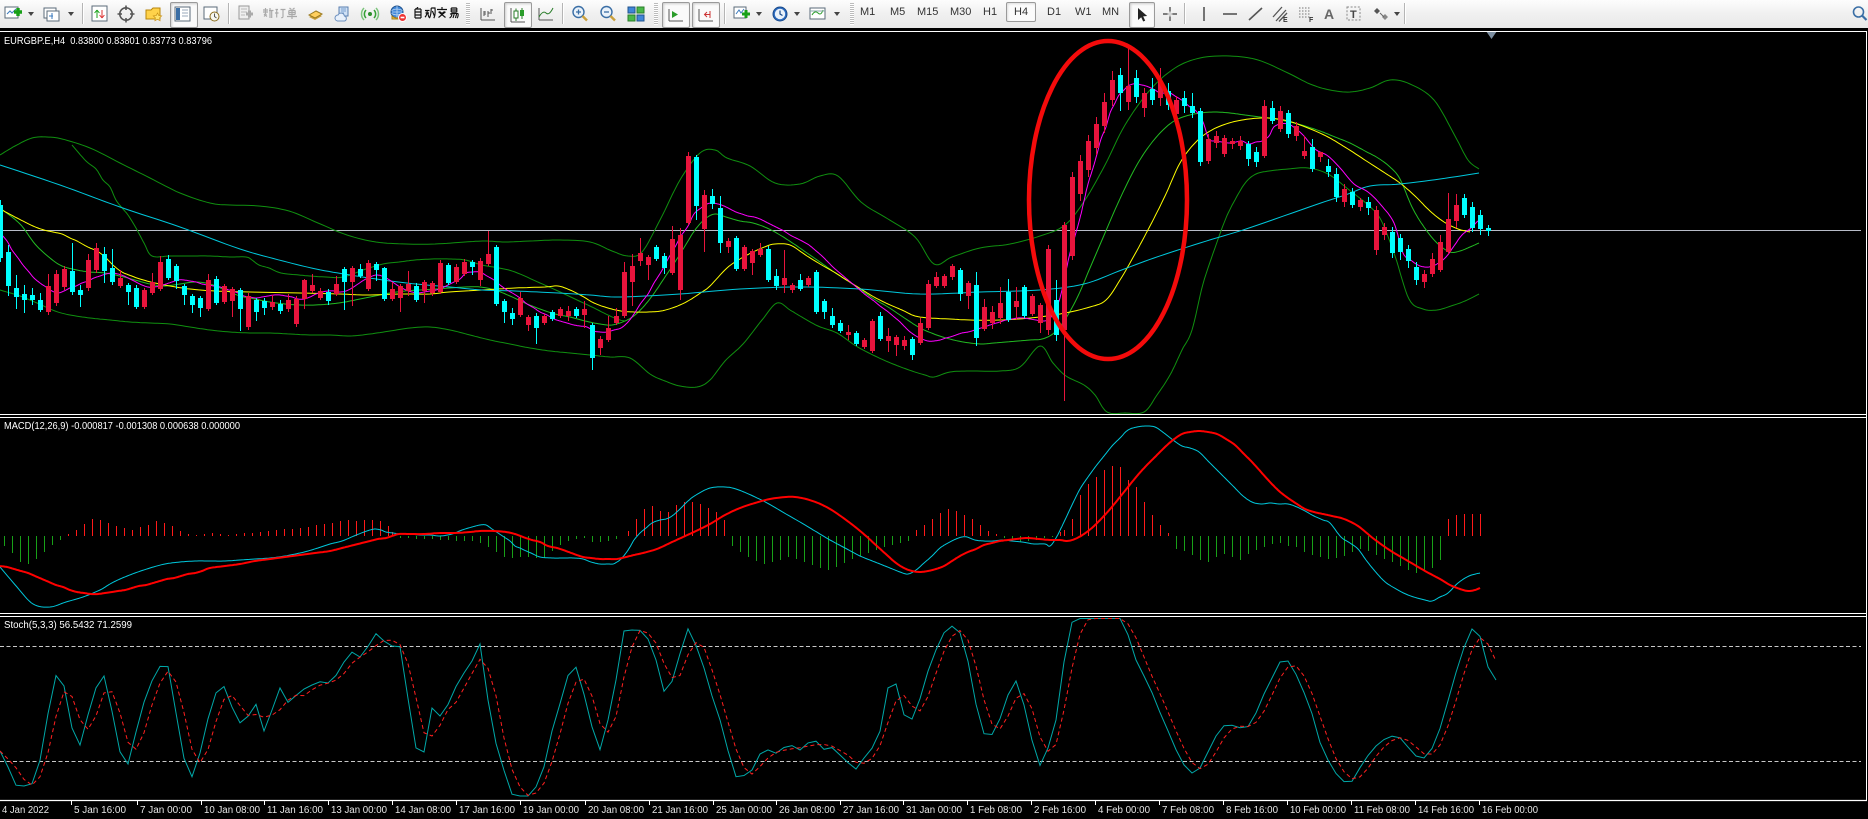 The height and width of the screenshot is (819, 1868). I want to click on svg-text: 13 Jan 00:00, so click(359, 810).